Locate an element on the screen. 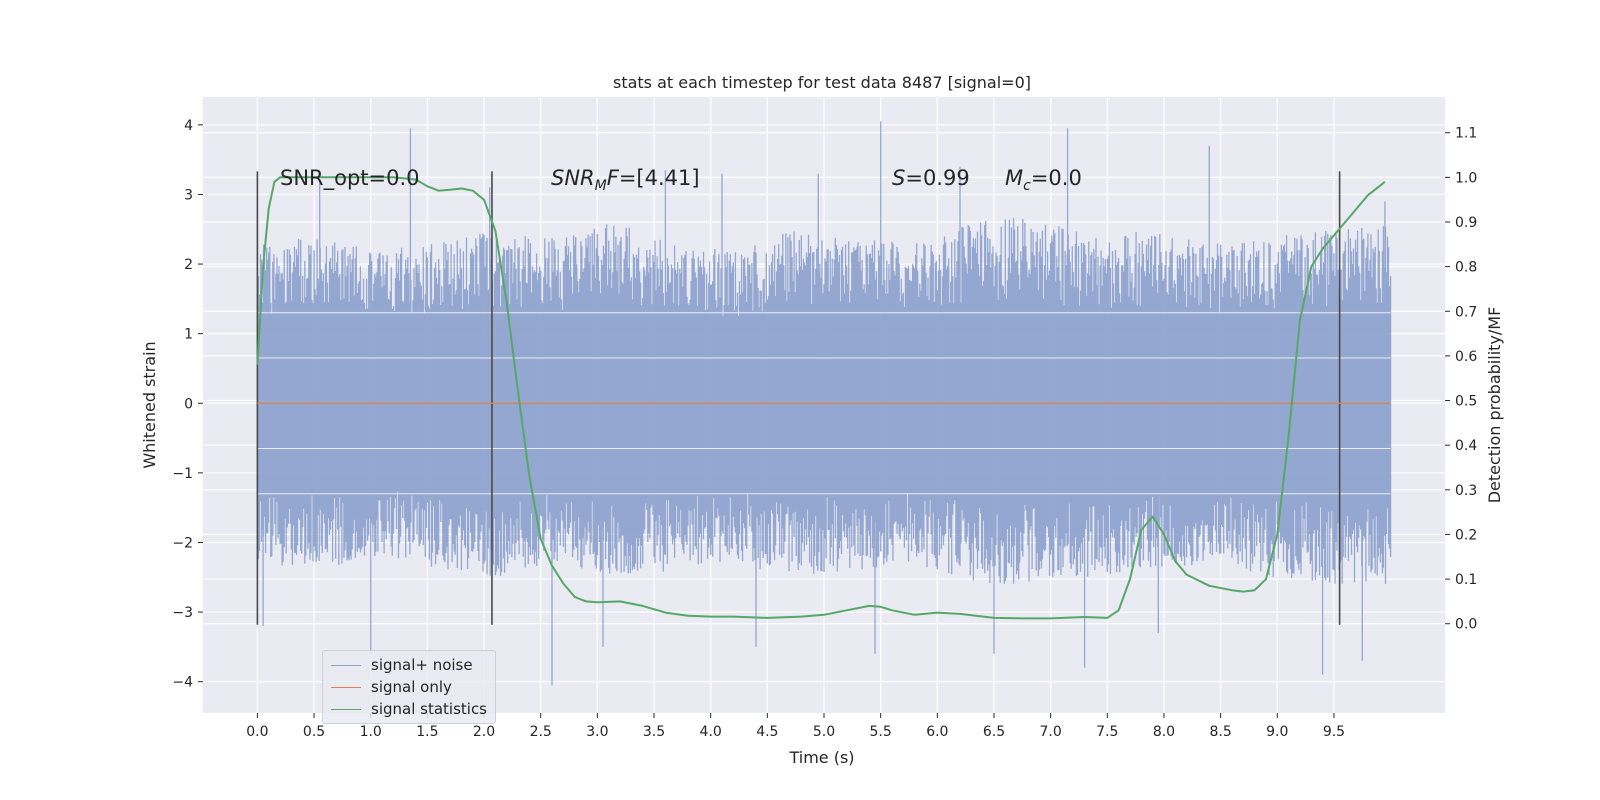 This screenshot has width=1600, height=800. y-right-tick-label: 0.7 is located at coordinates (1466, 312).